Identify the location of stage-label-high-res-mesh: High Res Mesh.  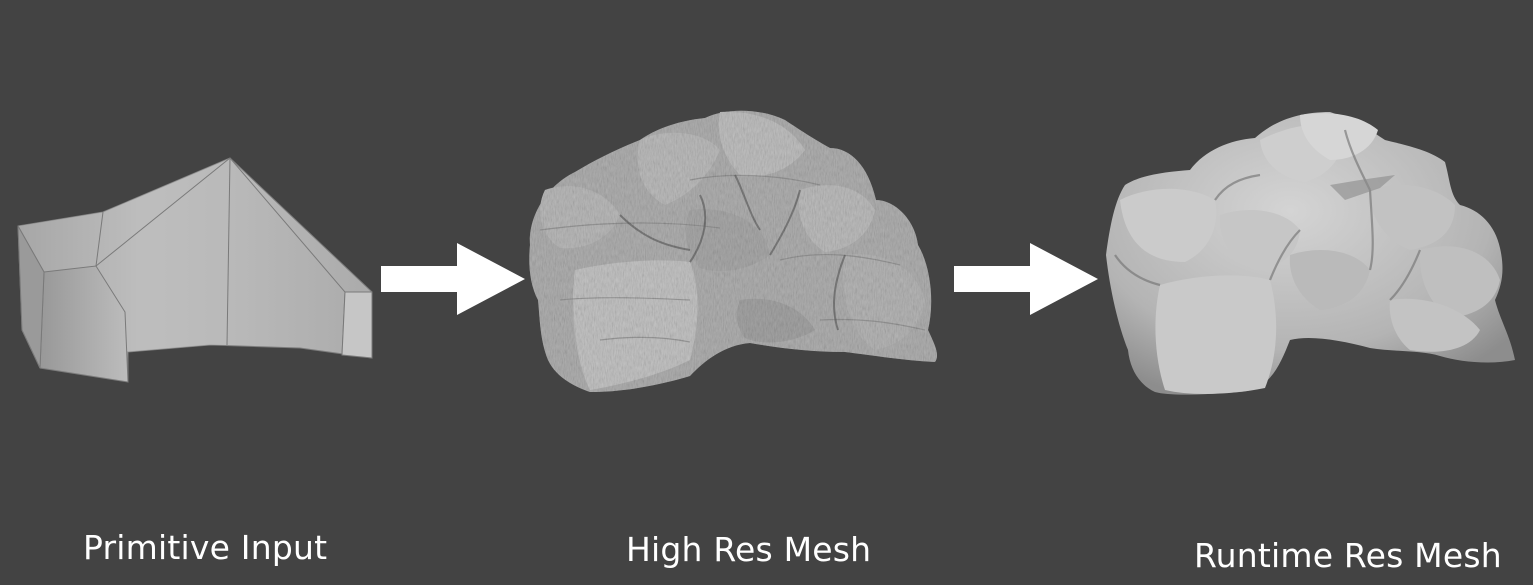
(749, 549).